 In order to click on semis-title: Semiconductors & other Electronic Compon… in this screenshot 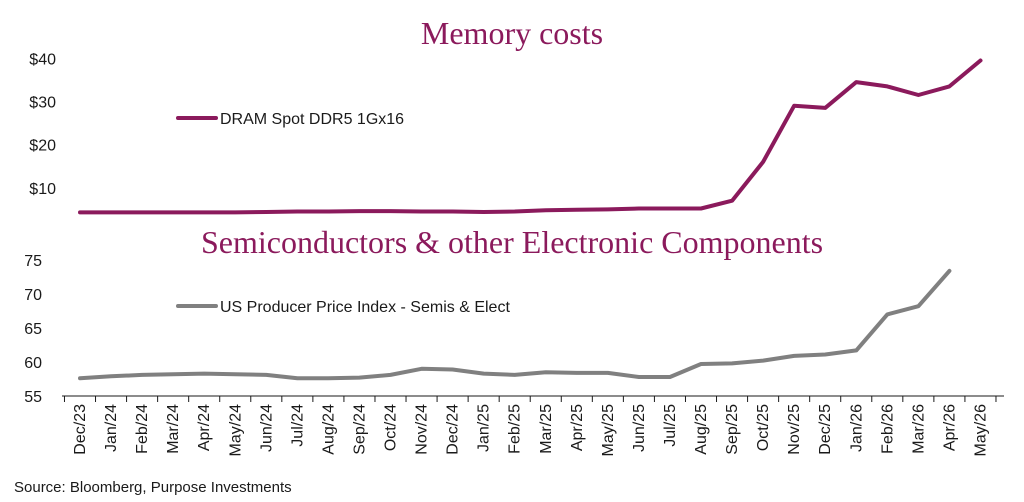, I will do `click(512, 242)`.